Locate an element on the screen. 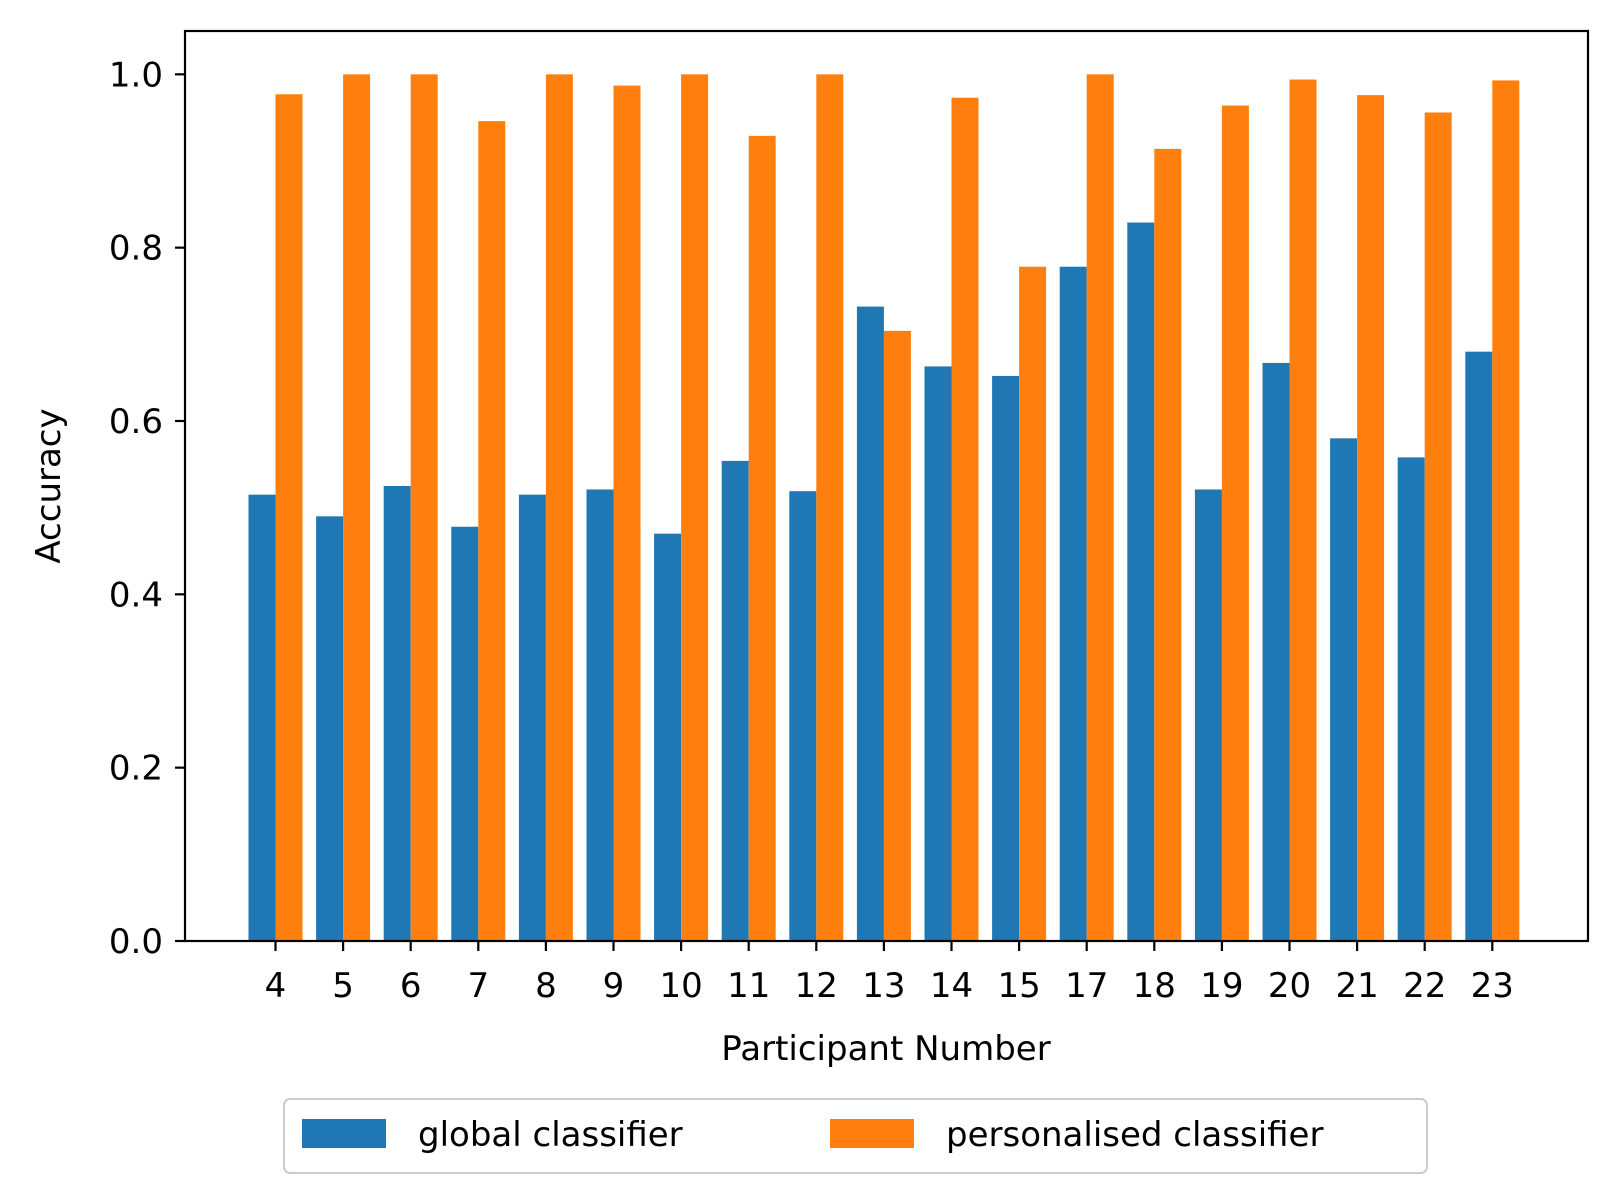 This screenshot has width=1609, height=1198. x-axis-title: Participant Number is located at coordinates (885, 1049).